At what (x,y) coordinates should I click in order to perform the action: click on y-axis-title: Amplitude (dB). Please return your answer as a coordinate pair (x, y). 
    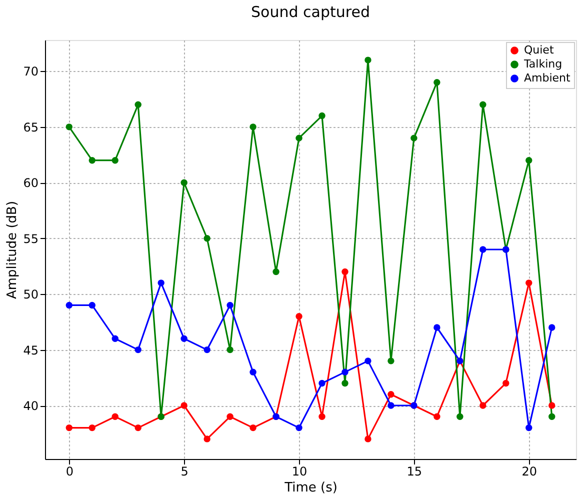
    Looking at the image, I should click on (12, 250).